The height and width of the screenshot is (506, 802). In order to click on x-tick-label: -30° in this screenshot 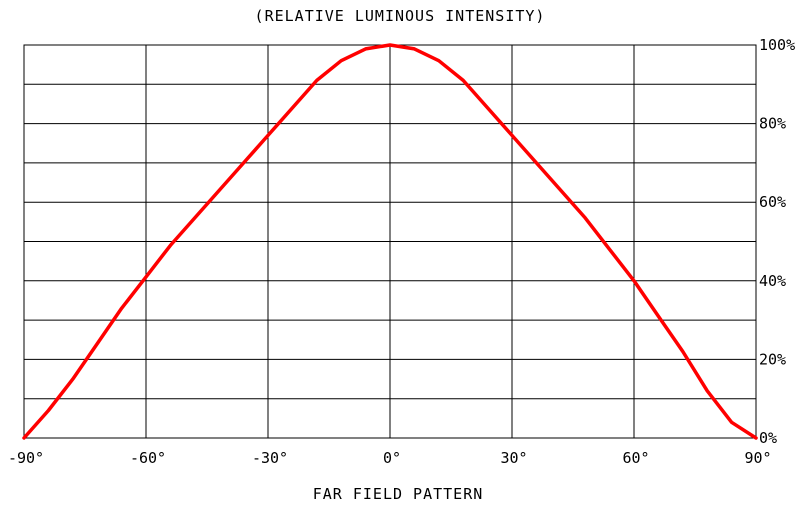, I will do `click(270, 458)`.